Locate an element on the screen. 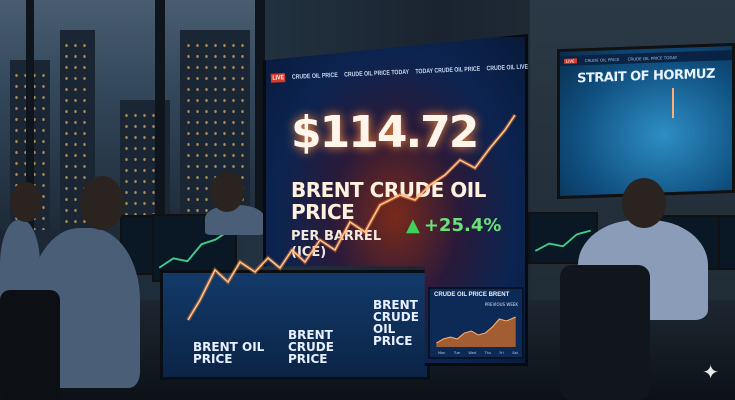 The height and width of the screenshot is (400, 735). day-label: Sat is located at coordinates (515, 353).